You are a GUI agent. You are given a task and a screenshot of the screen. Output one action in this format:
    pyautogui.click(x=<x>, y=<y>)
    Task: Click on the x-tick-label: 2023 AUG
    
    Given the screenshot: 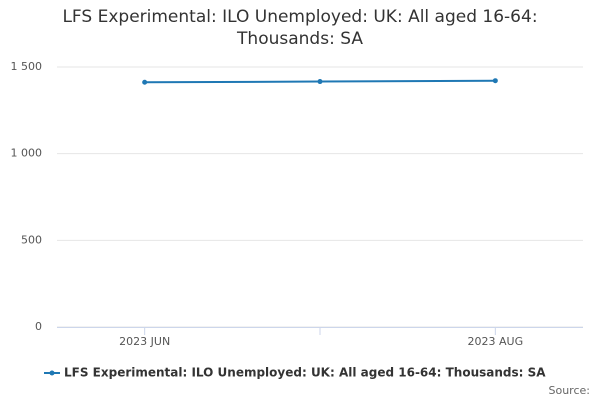 What is the action you would take?
    pyautogui.click(x=496, y=341)
    